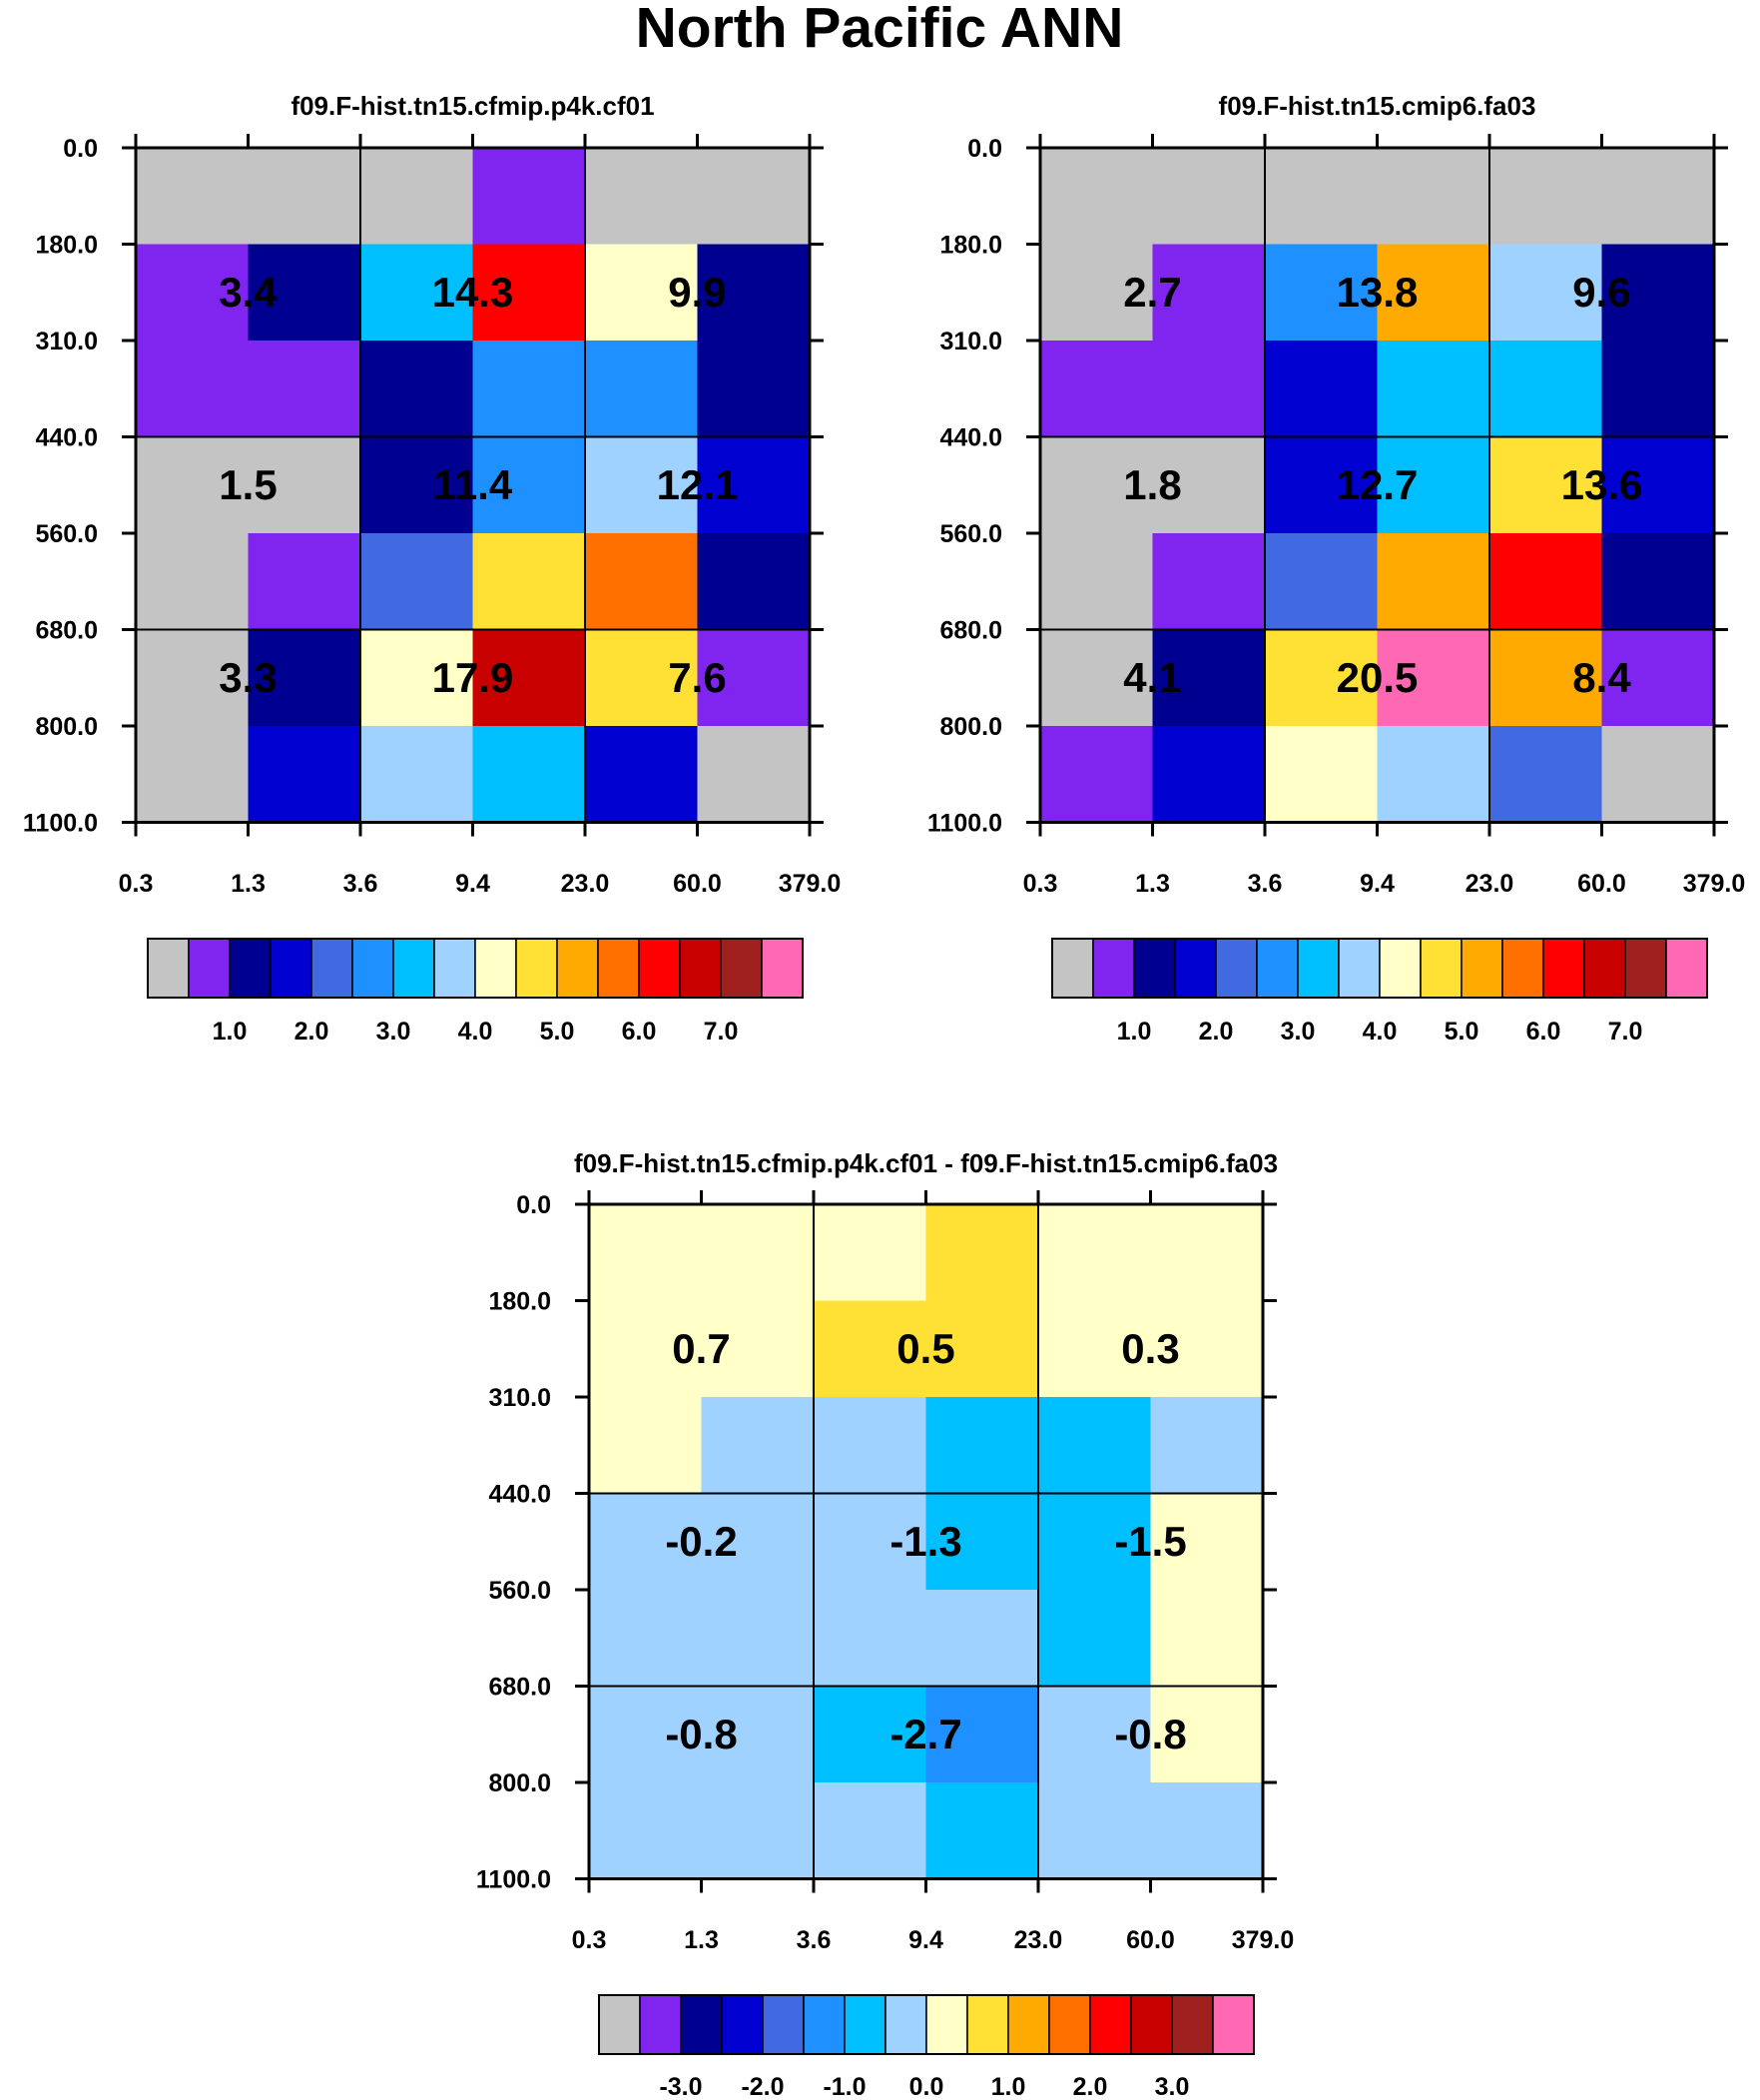 The image size is (1760, 2100). What do you see at coordinates (1150, 1940) in the screenshot?
I see `x-tick-label: 60.0` at bounding box center [1150, 1940].